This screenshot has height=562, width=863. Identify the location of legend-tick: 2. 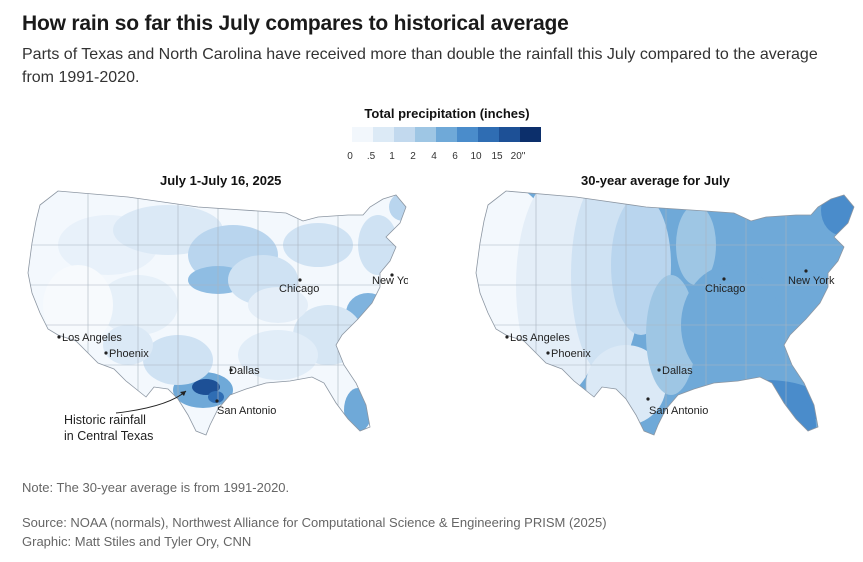
(413, 156).